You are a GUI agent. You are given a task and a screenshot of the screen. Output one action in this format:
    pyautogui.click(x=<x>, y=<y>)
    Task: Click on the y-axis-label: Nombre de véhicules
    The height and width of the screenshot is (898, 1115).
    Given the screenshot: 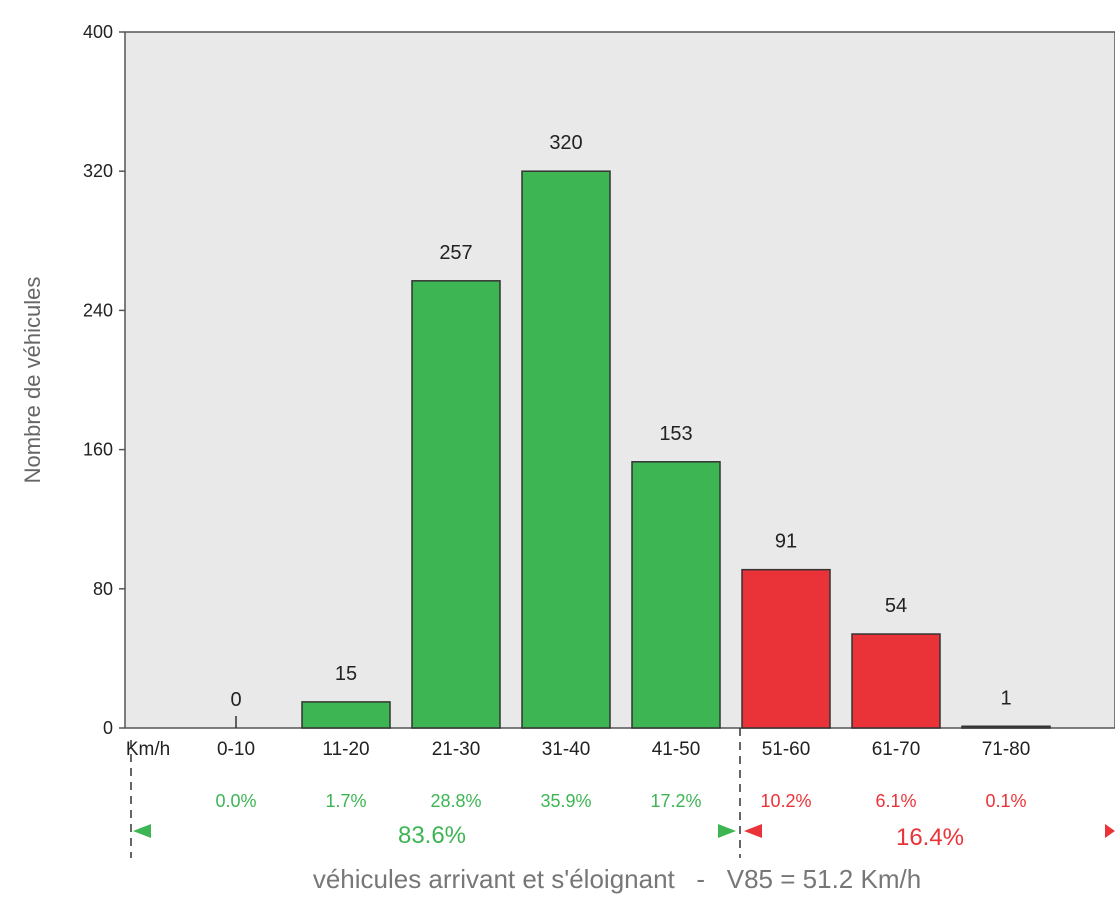 What is the action you would take?
    pyautogui.click(x=32, y=380)
    